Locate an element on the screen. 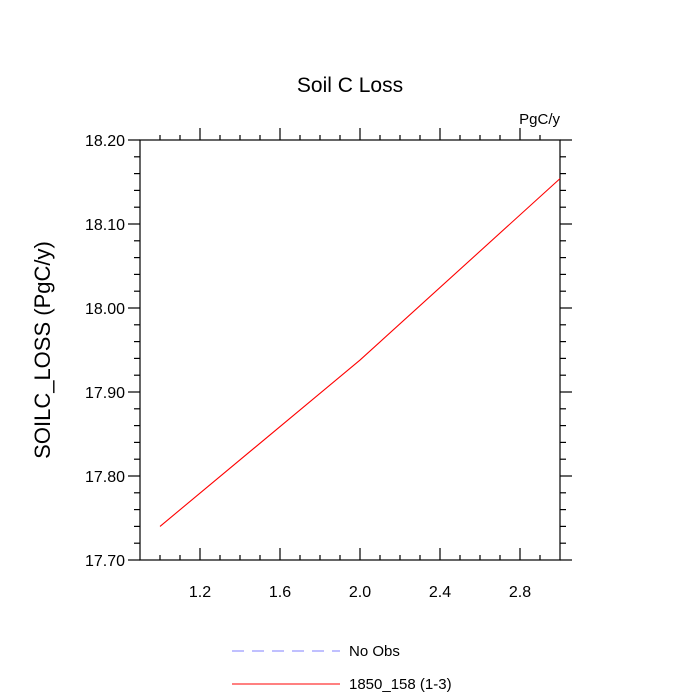 This screenshot has height=700, width=700. legend-label-2: 1850_158 (1-3) is located at coordinates (400, 684).